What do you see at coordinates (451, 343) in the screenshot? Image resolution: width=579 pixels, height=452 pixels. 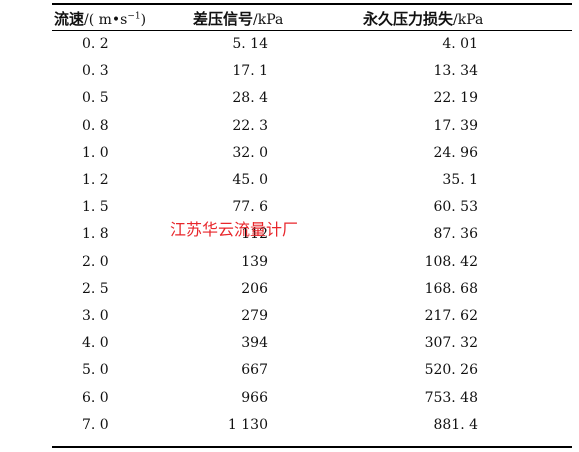 I see `table-cell: 307. 32` at bounding box center [451, 343].